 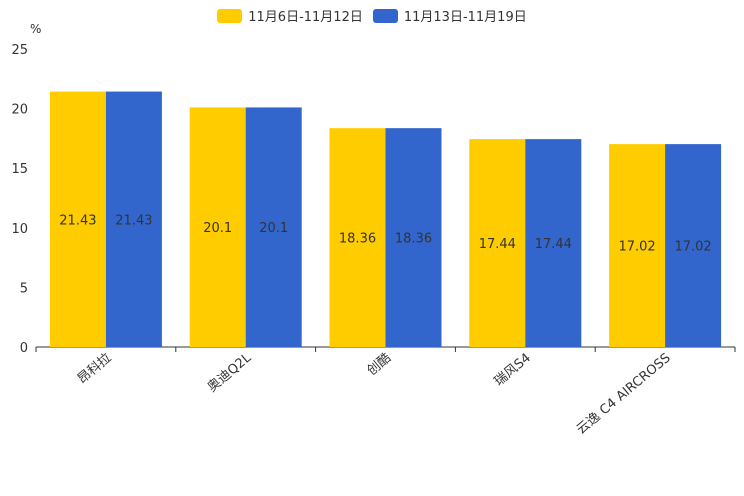 What do you see at coordinates (19, 169) in the screenshot?
I see `y-tick-label: 15` at bounding box center [19, 169].